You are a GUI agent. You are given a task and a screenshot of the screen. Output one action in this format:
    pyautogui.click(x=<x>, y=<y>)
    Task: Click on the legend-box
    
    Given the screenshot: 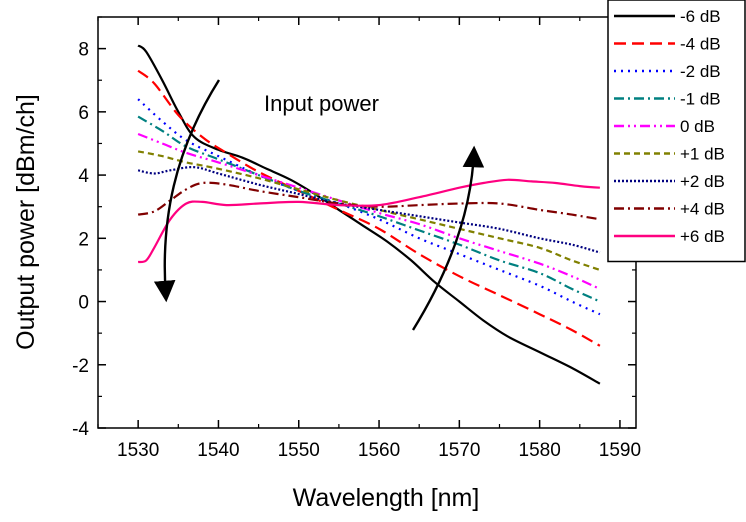 What is the action you would take?
    pyautogui.click(x=676, y=131)
    